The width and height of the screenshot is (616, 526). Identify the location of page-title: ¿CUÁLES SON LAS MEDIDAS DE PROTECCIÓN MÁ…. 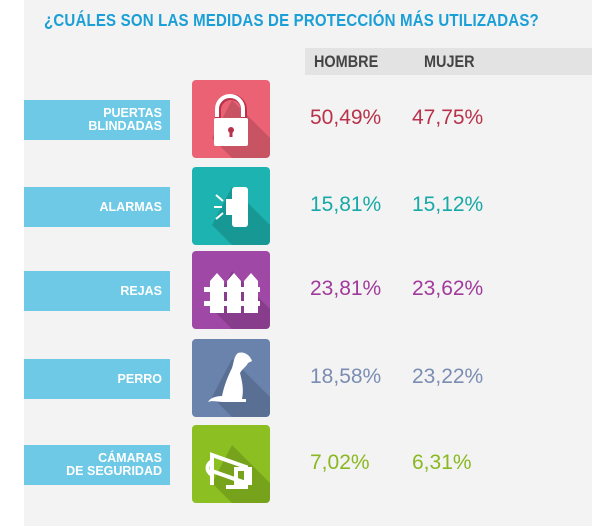
(291, 20).